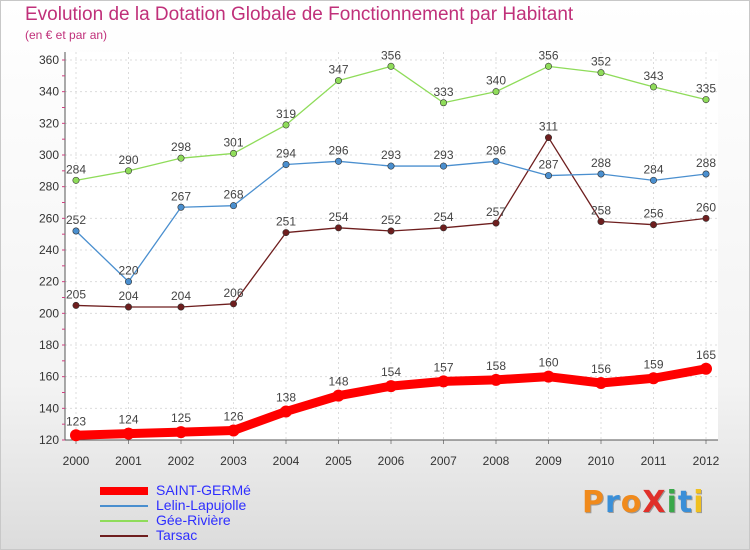 The height and width of the screenshot is (550, 750). I want to click on data-label: 267, so click(181, 196).